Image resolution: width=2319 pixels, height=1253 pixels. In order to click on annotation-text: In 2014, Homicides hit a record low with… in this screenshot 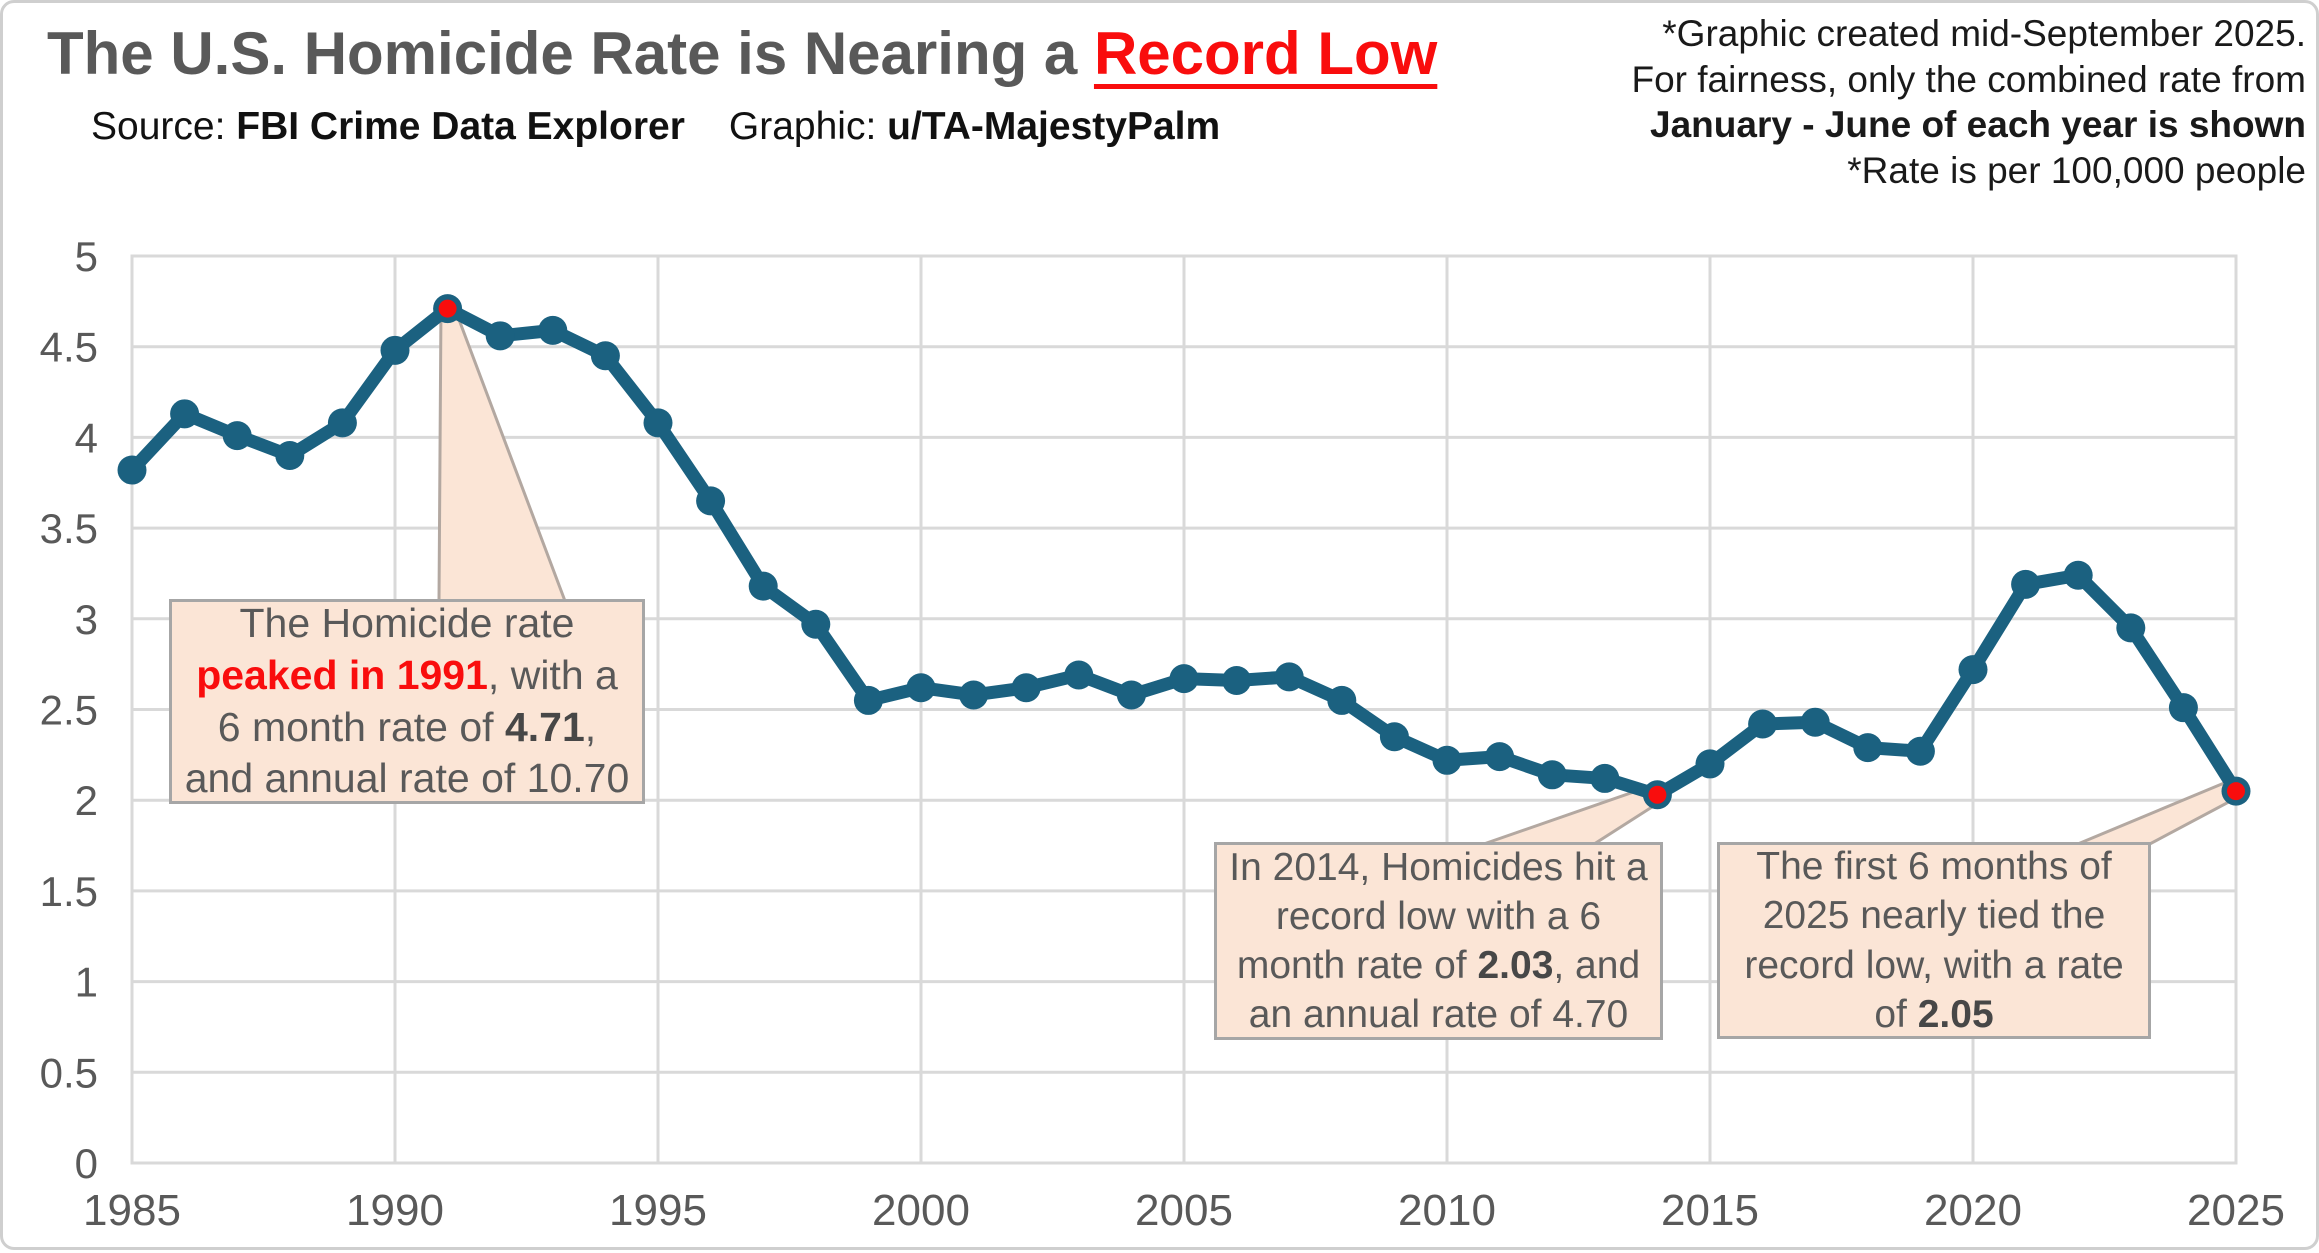, I will do `click(1438, 916)`.